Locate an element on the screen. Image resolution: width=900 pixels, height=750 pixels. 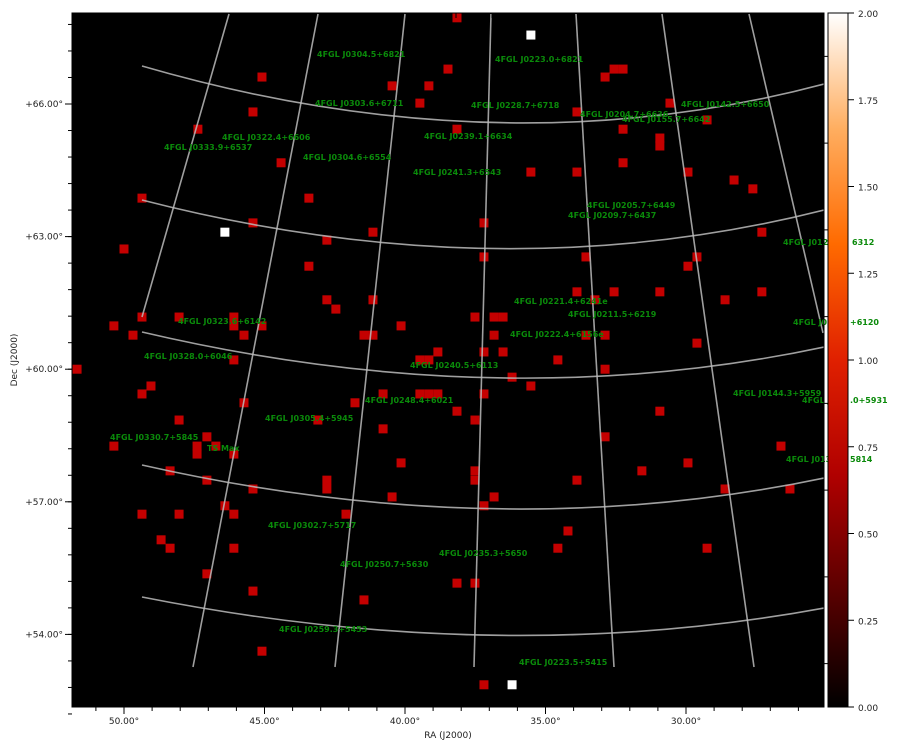
colorbar-tick-label: 0.75 is located at coordinates (868, 449).